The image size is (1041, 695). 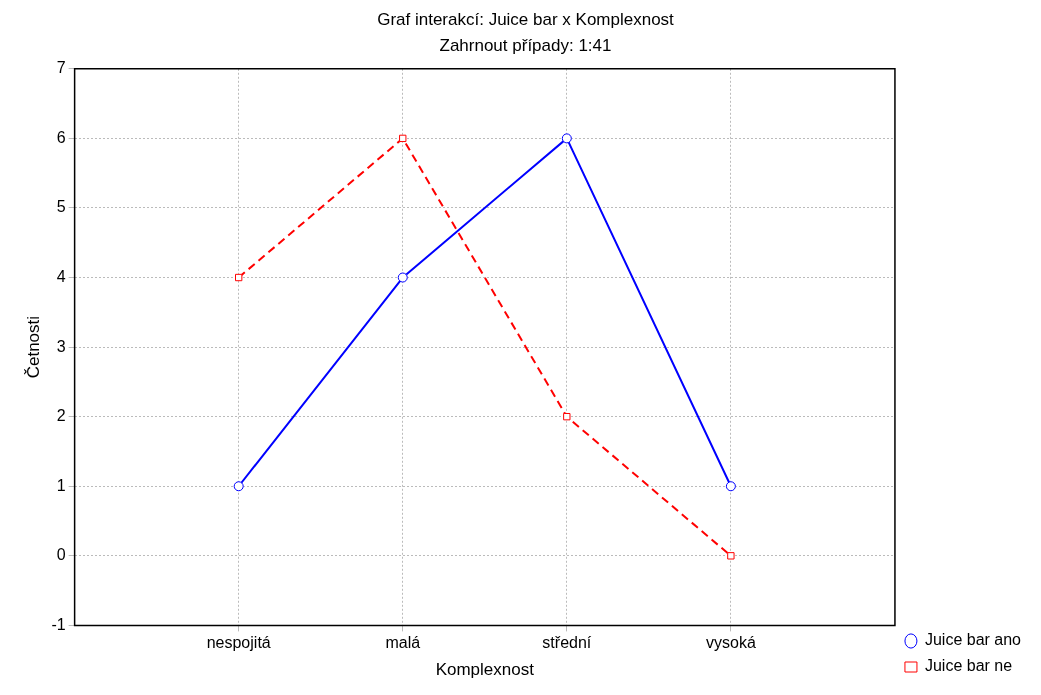 What do you see at coordinates (968, 666) in the screenshot?
I see `legend-label: Juice bar ne` at bounding box center [968, 666].